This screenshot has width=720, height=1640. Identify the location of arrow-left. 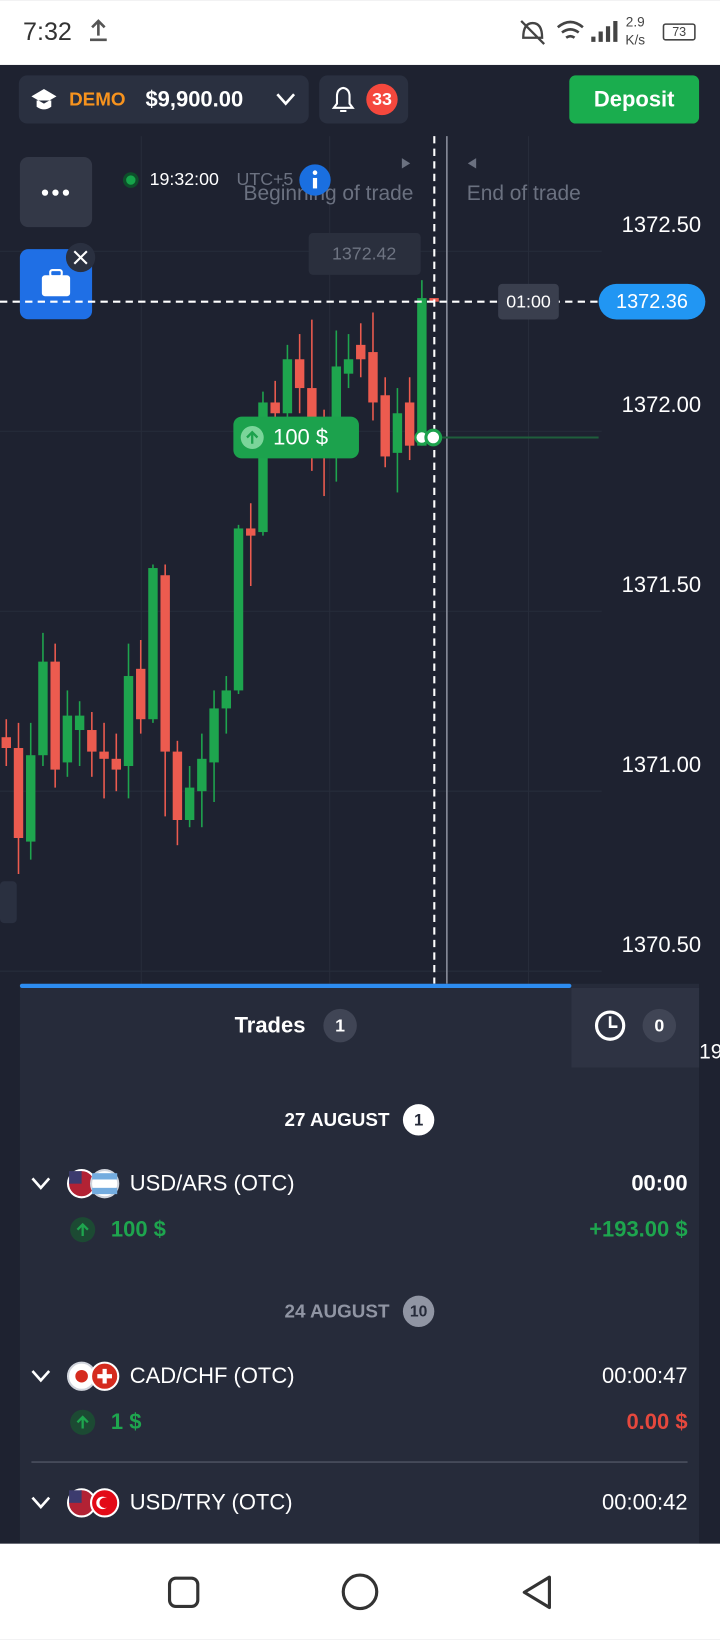
(472, 163).